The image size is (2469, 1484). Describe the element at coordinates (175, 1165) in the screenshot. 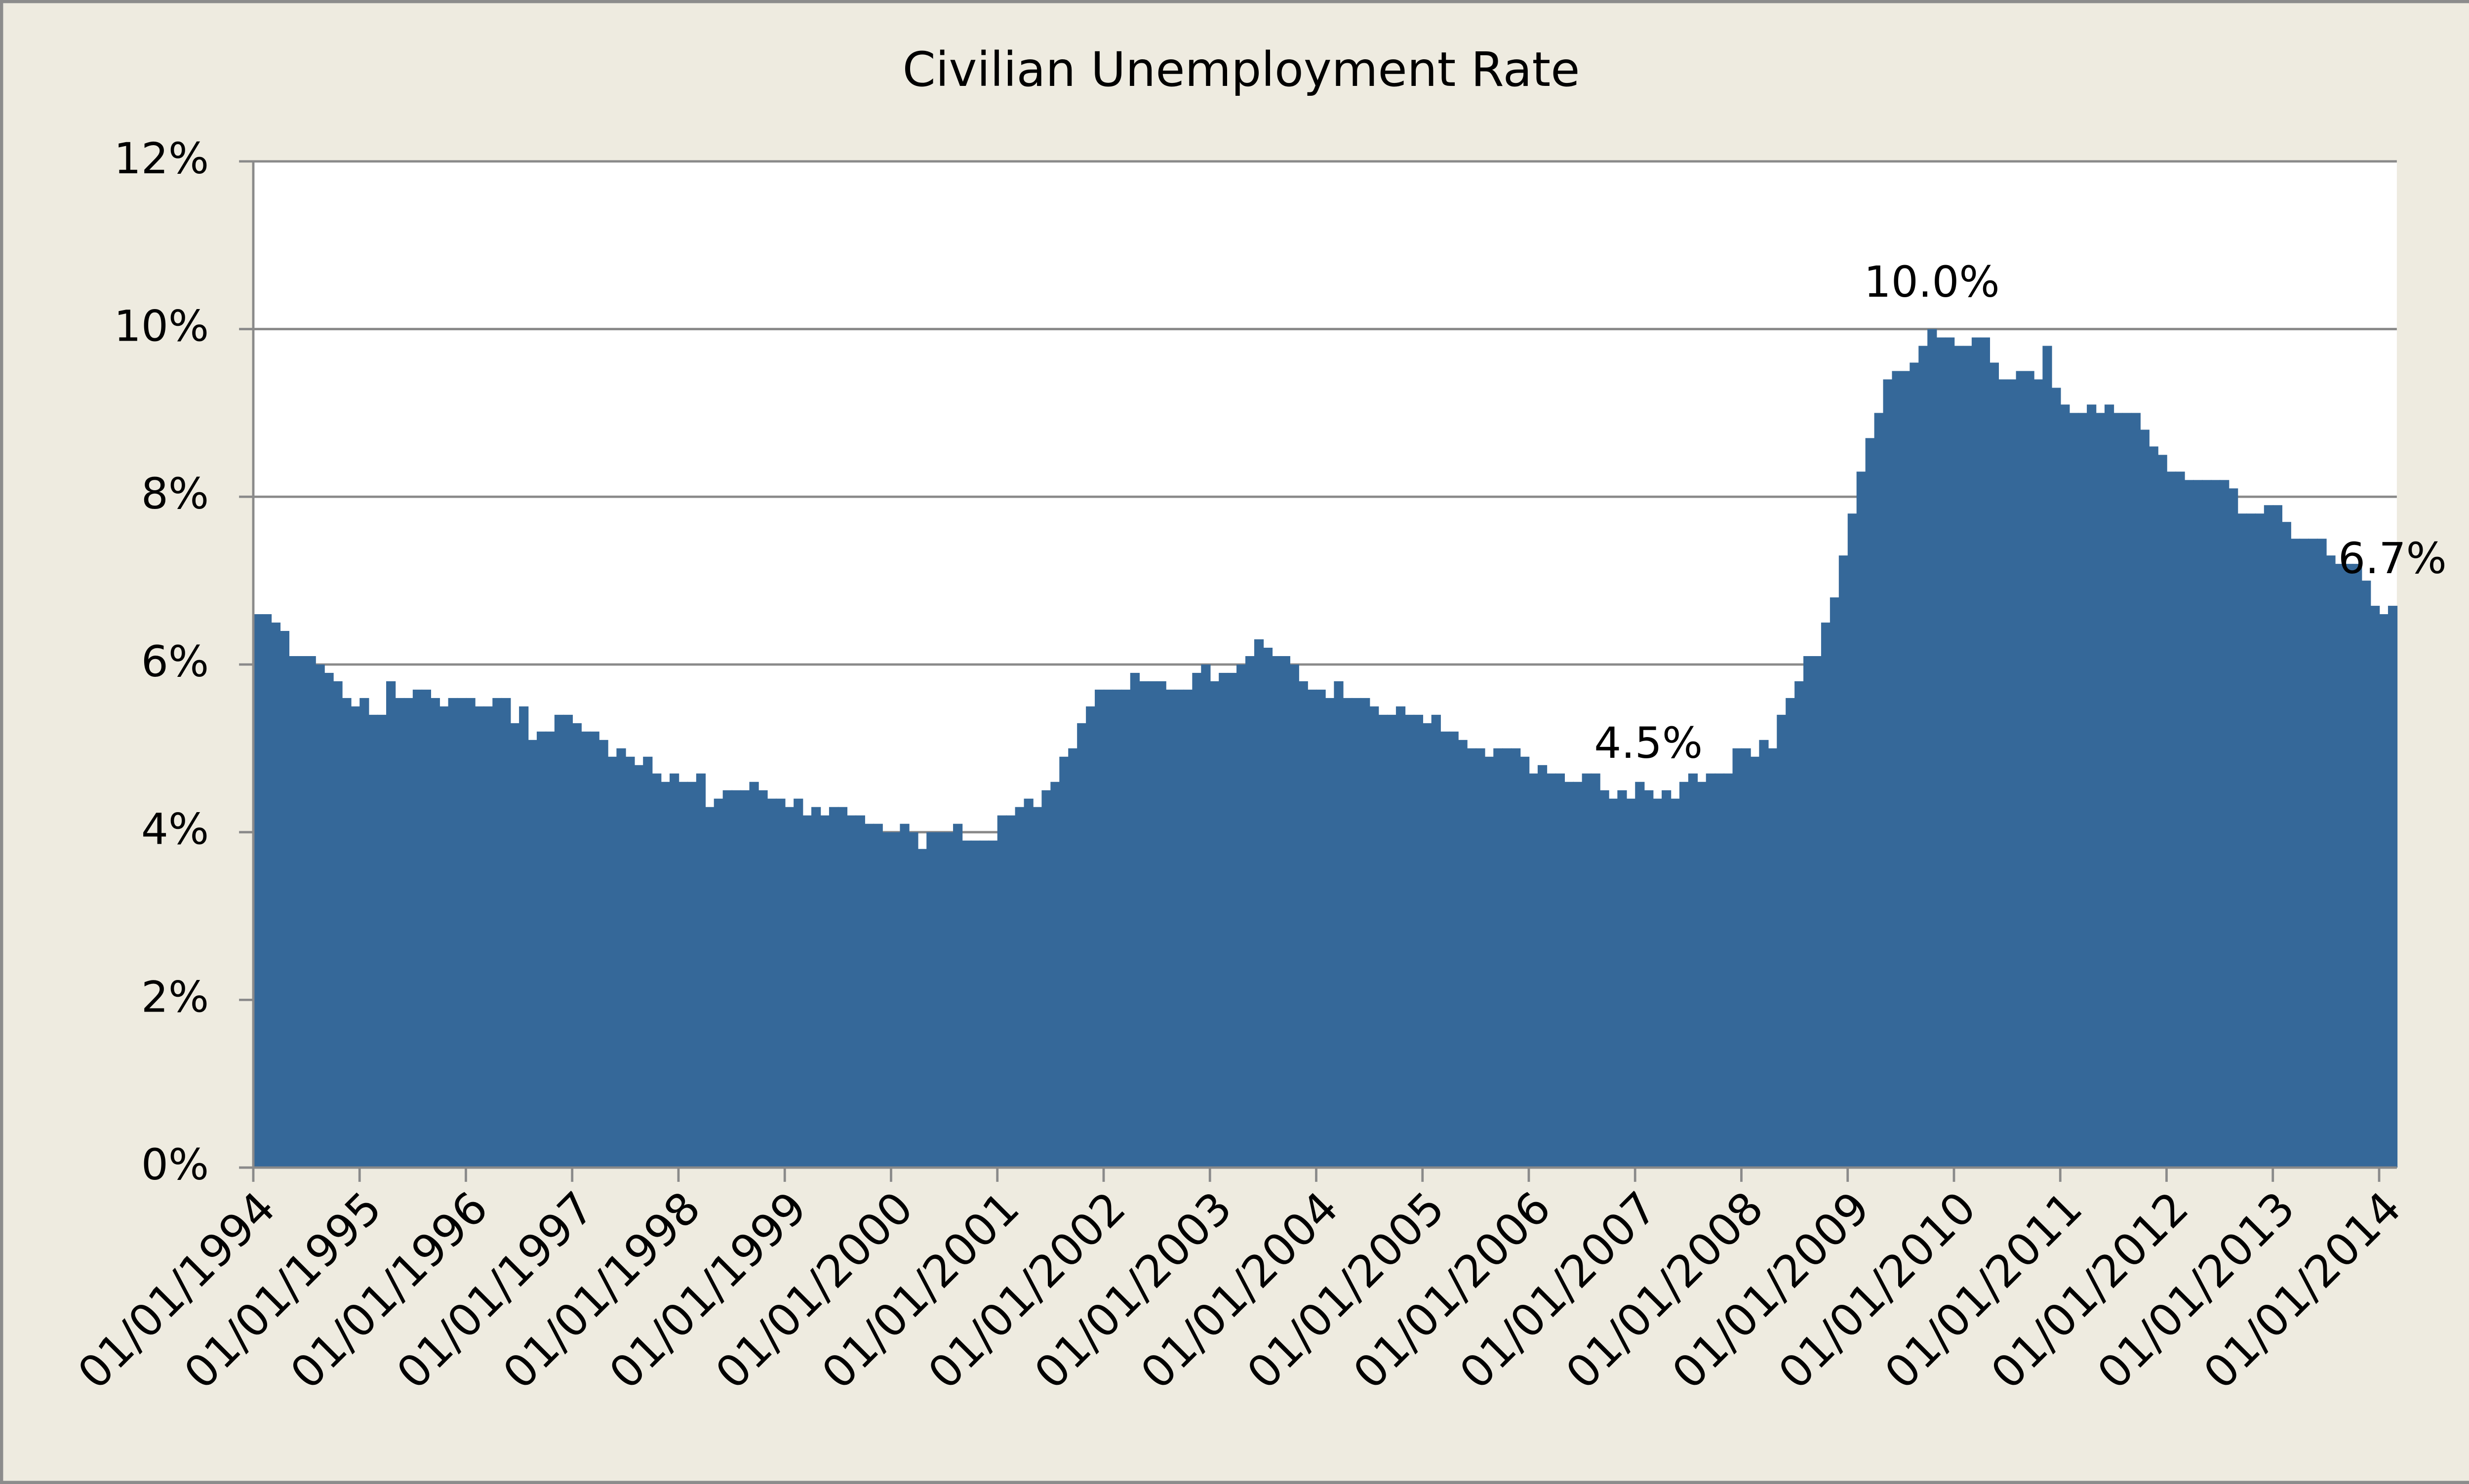

I see `y-tick-label: 0%` at that location.